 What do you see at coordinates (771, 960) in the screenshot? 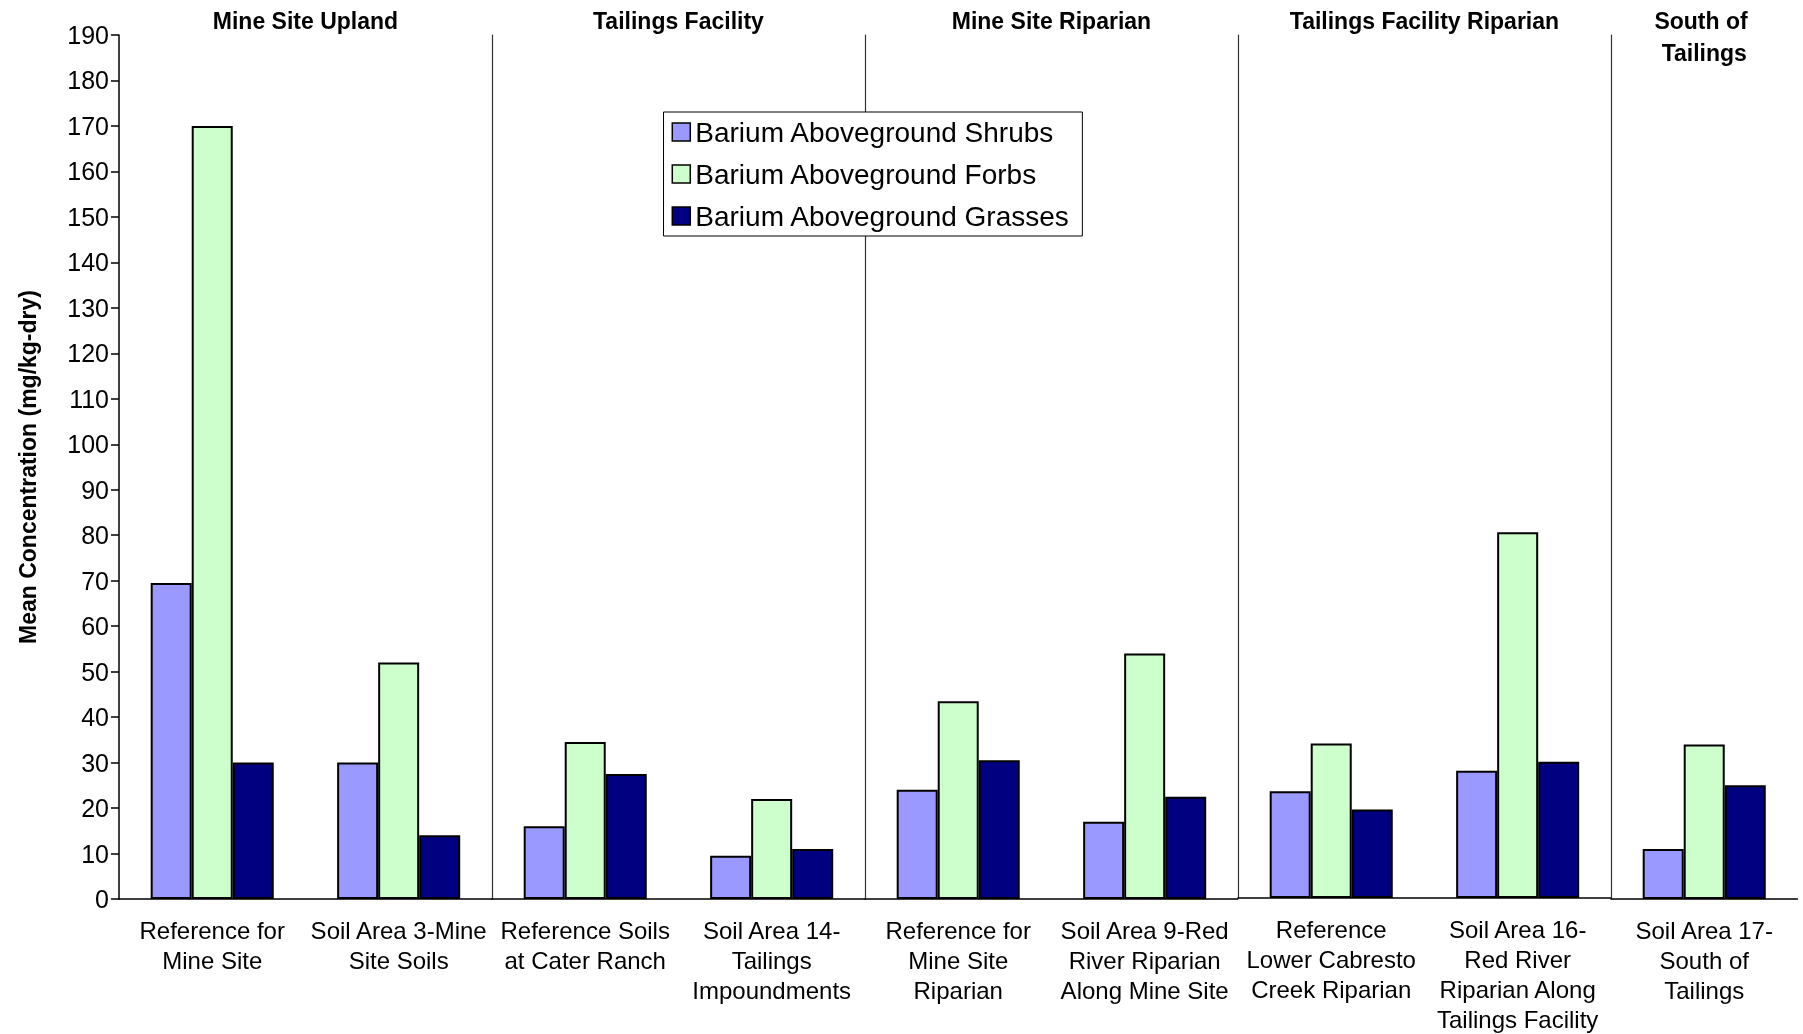
I see `x-tick-label: Soil Area 14-Tailings Impoundments` at bounding box center [771, 960].